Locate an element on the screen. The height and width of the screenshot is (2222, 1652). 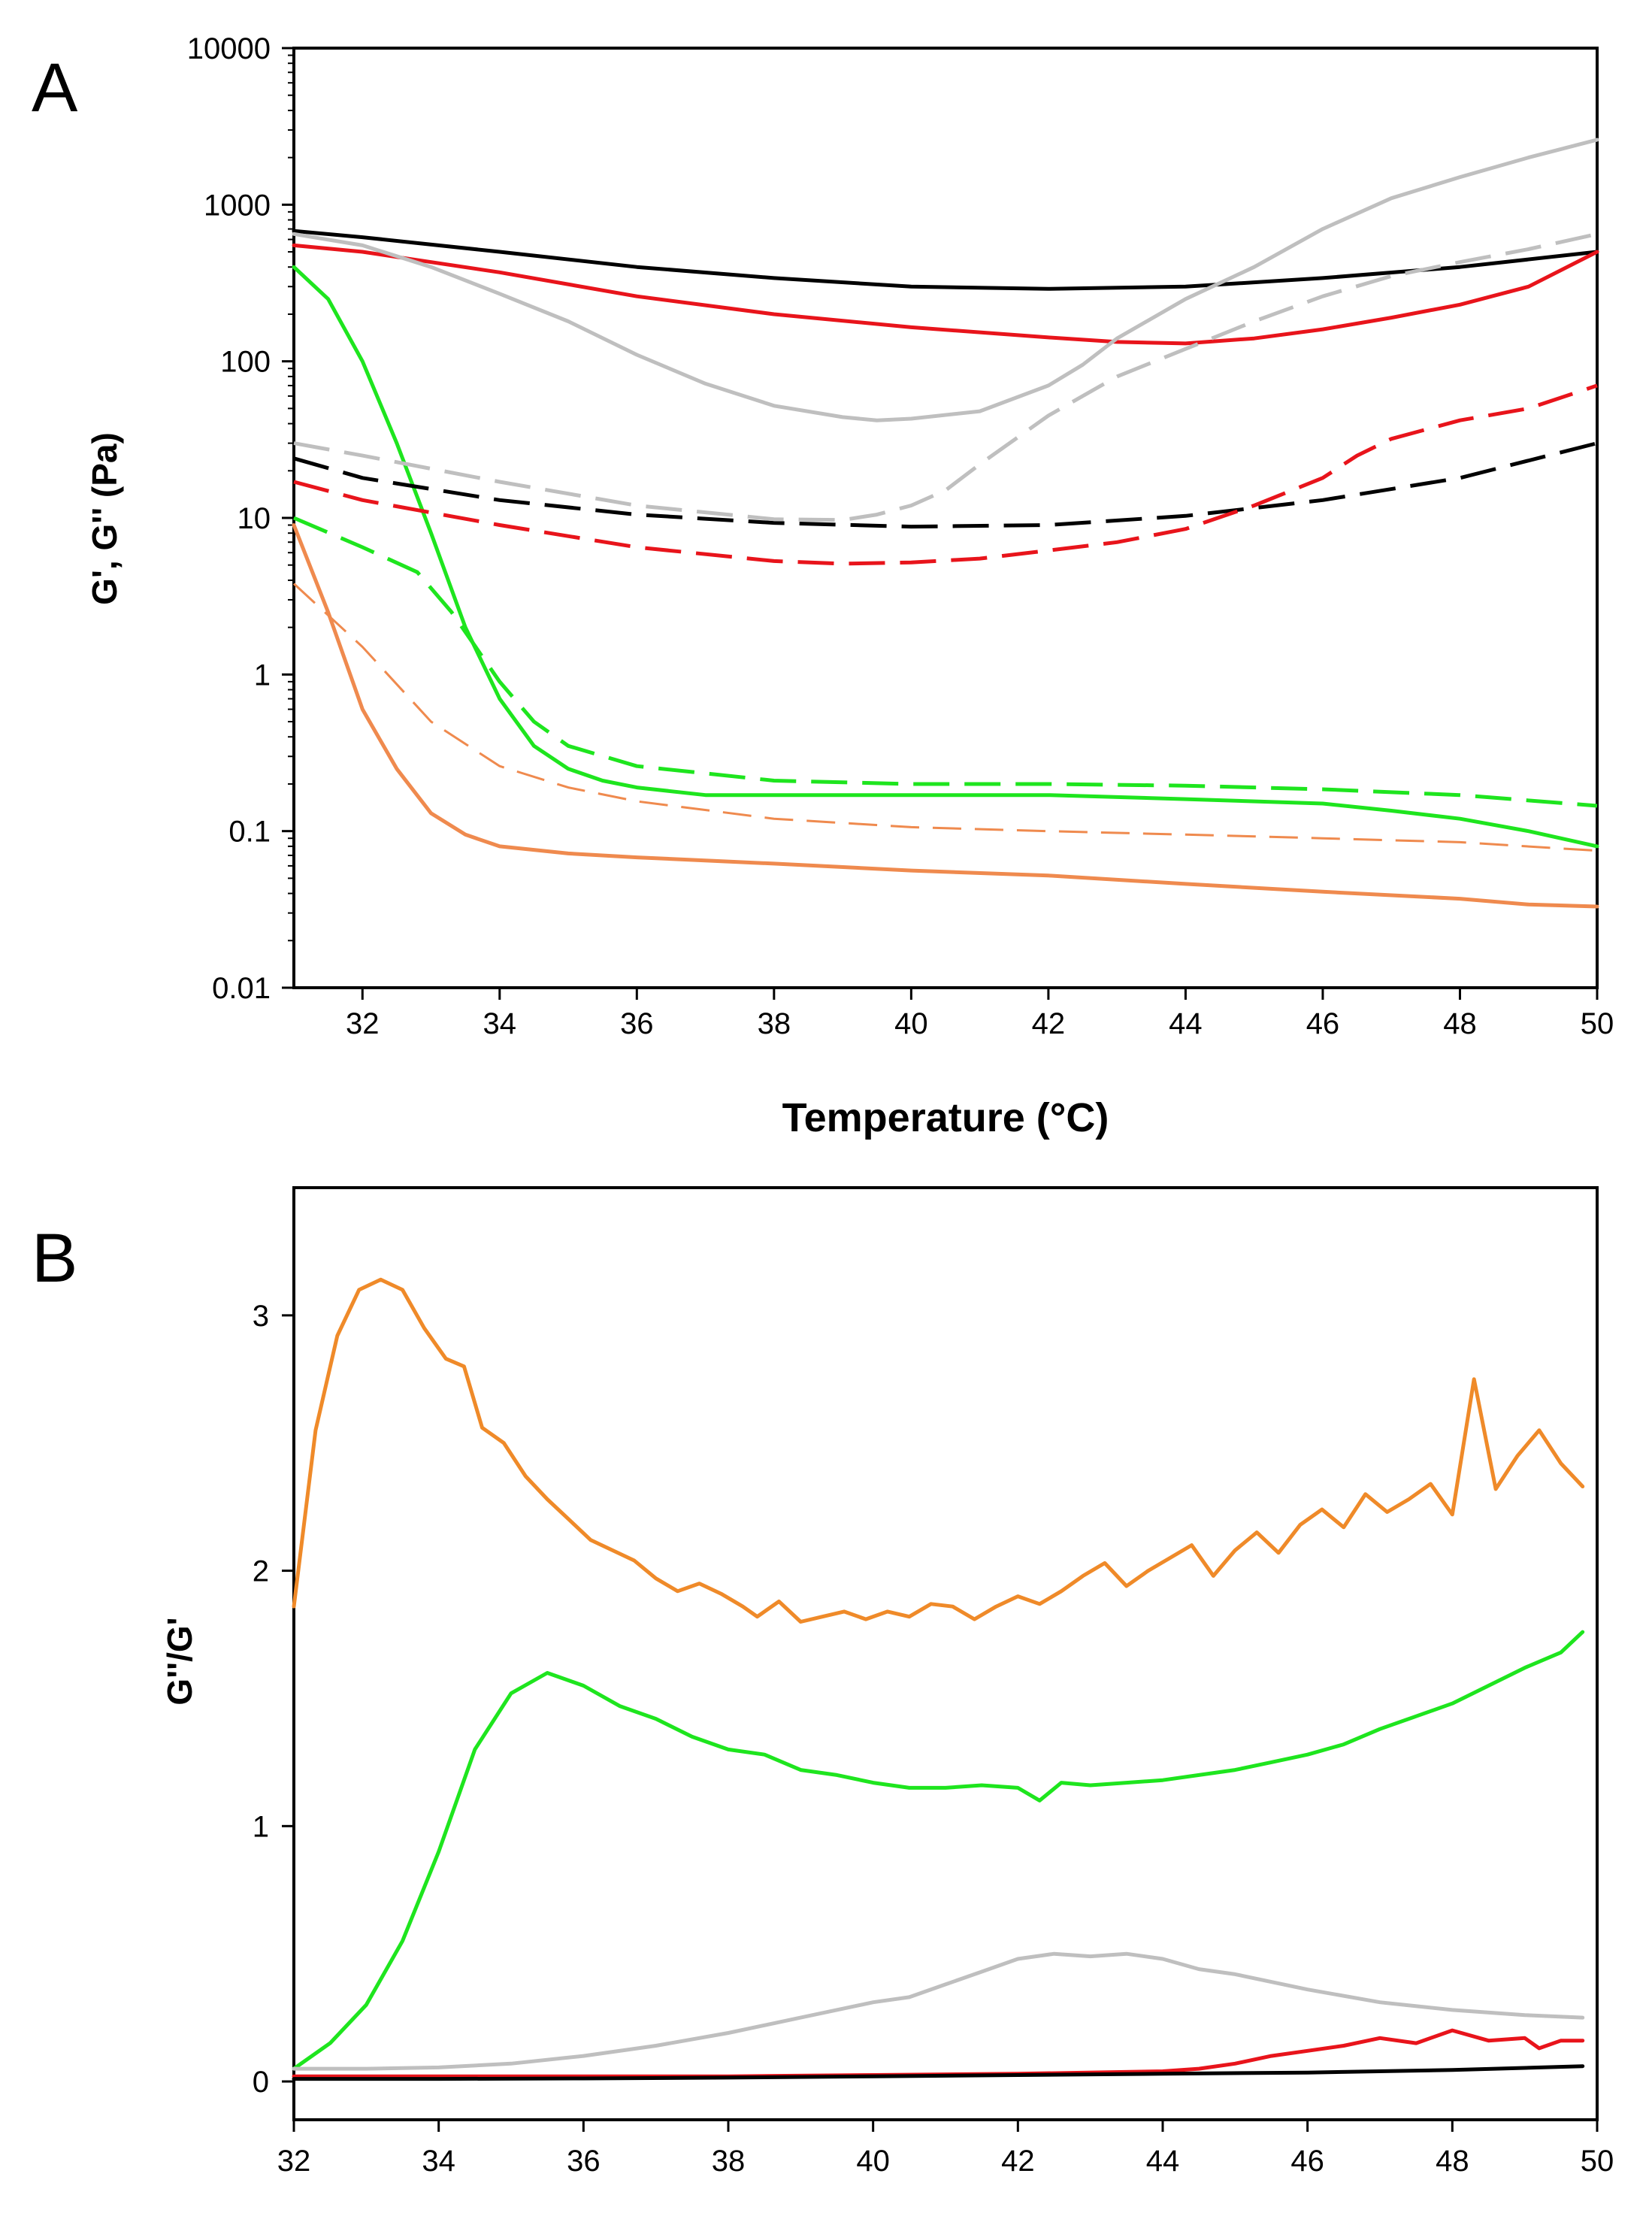
panel-a-x-tick-label: 34 is located at coordinates (500, 1023).